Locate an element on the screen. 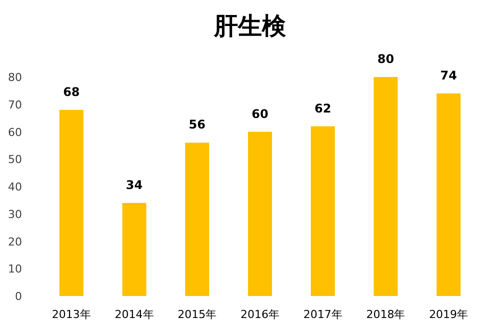  x-tick-label: 2016年 is located at coordinates (260, 314).